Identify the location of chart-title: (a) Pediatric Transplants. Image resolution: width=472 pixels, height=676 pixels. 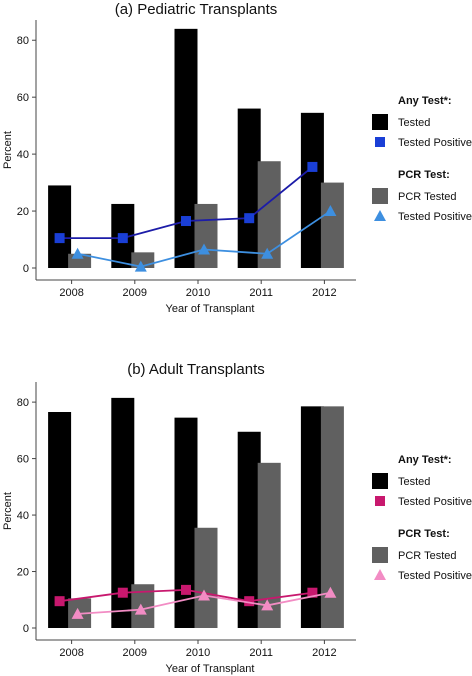
(196, 9).